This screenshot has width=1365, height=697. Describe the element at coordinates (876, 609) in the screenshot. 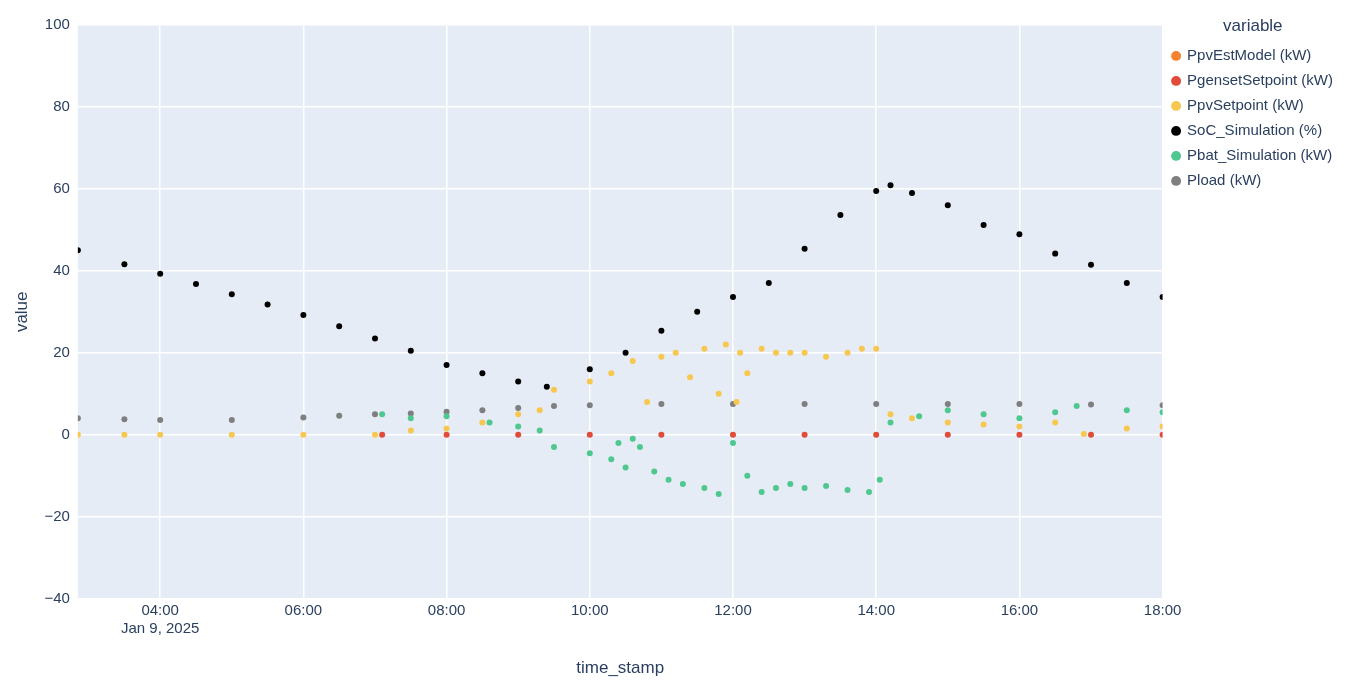

I see `x-tick-label: 14:00` at that location.